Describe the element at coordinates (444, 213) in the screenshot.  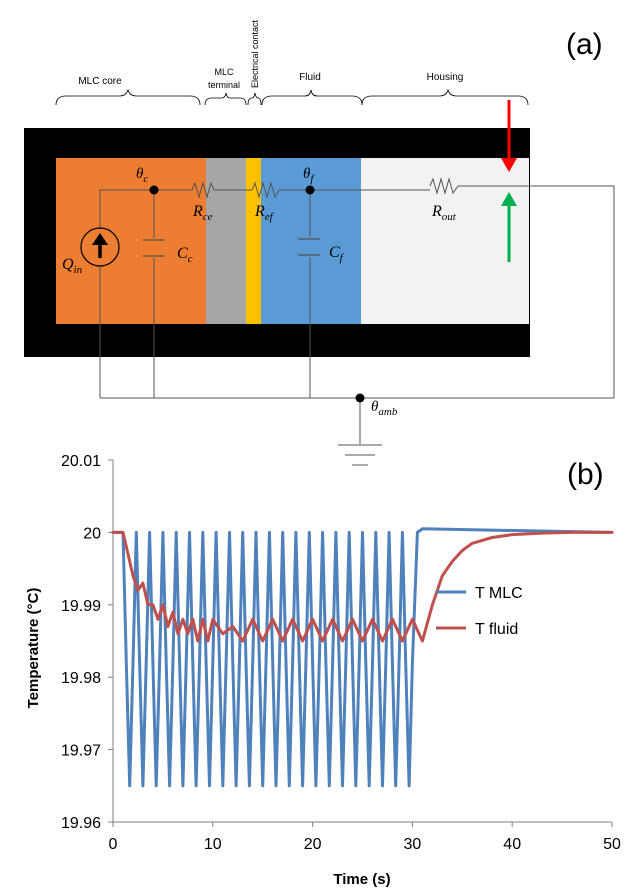
I see `label-r-out: Rout` at that location.